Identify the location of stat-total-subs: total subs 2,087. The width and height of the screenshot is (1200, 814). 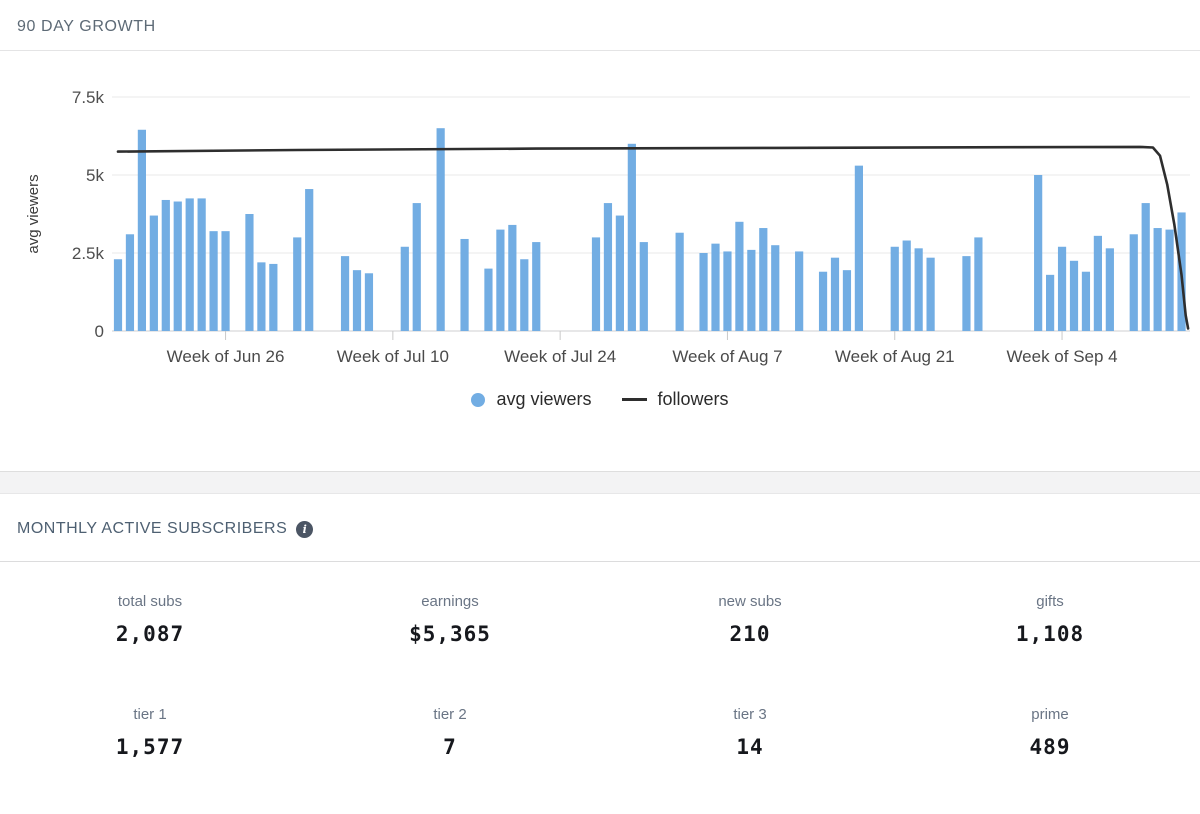
(150, 619).